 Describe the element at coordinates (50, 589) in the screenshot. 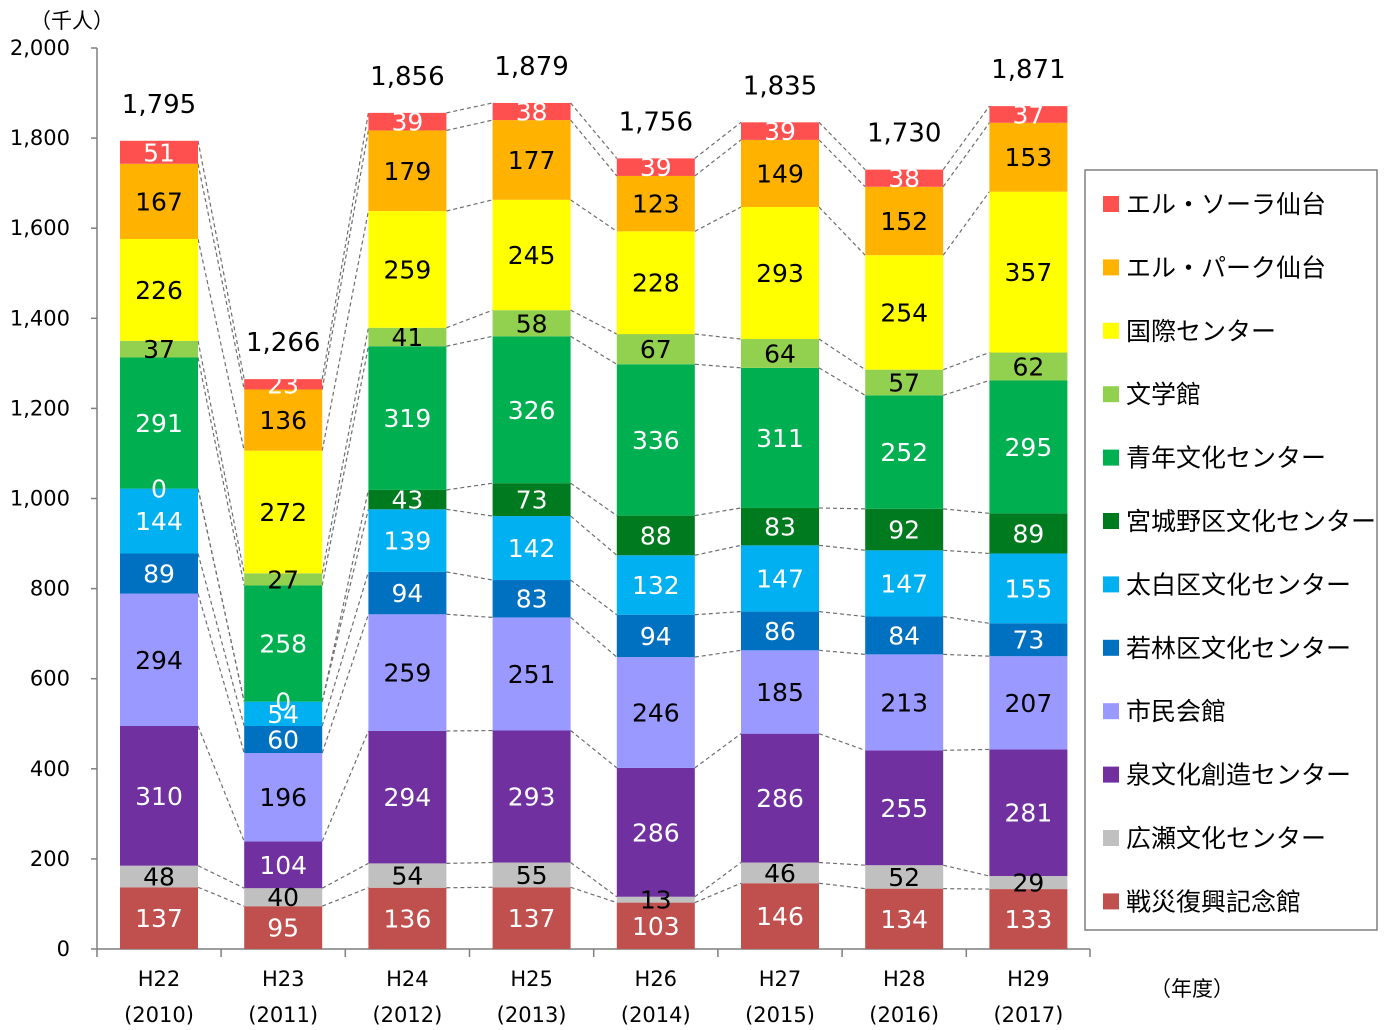

I see `y-tick-label: 800` at that location.